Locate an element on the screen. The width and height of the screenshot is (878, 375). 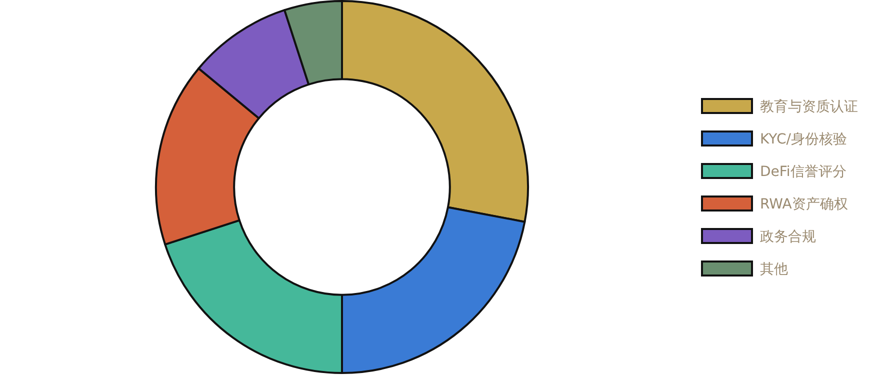
legend-label: 其他 is located at coordinates (774, 270).